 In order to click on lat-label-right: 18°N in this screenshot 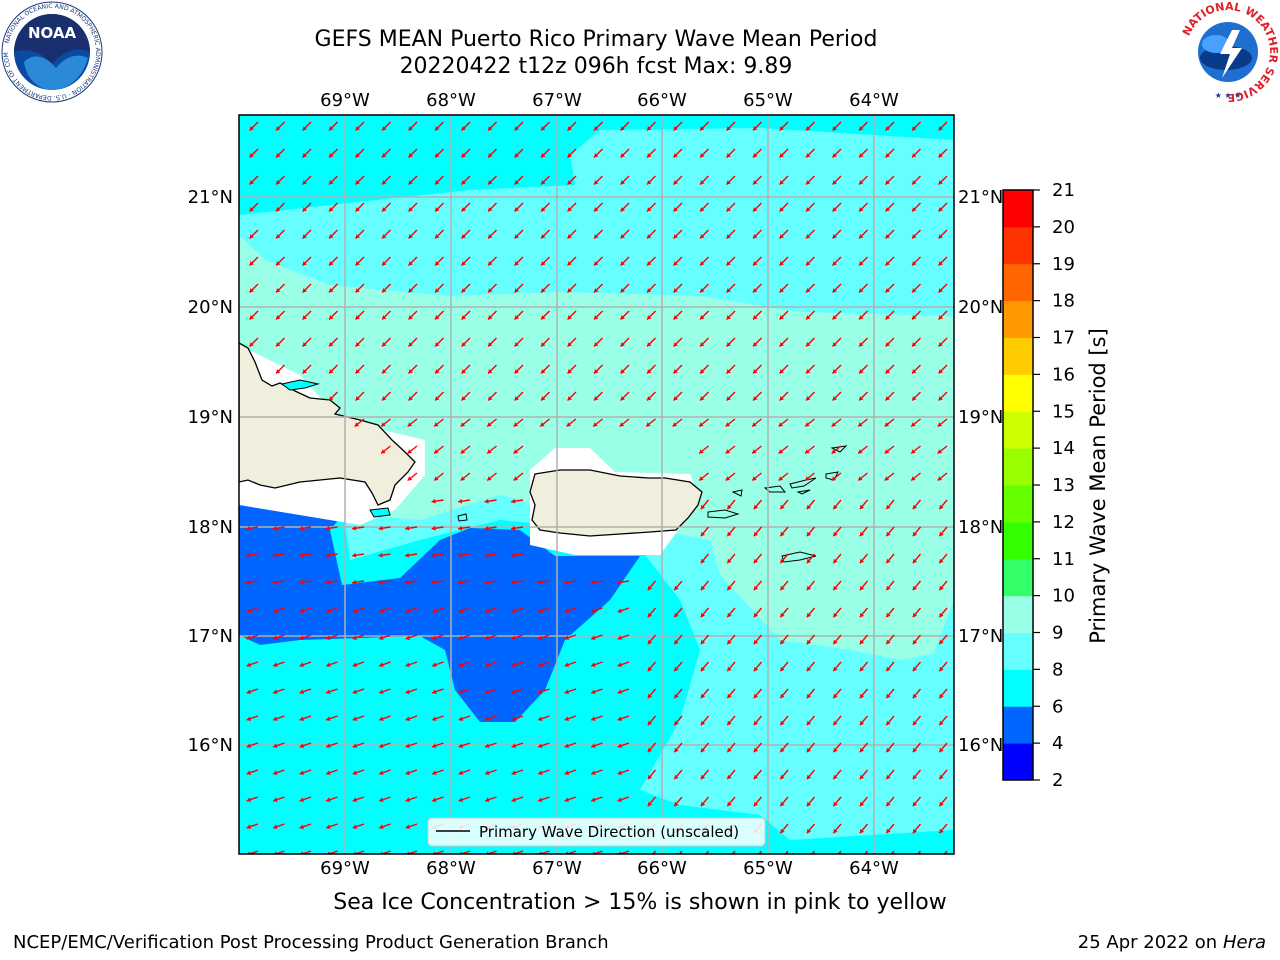, I will do `click(980, 527)`.